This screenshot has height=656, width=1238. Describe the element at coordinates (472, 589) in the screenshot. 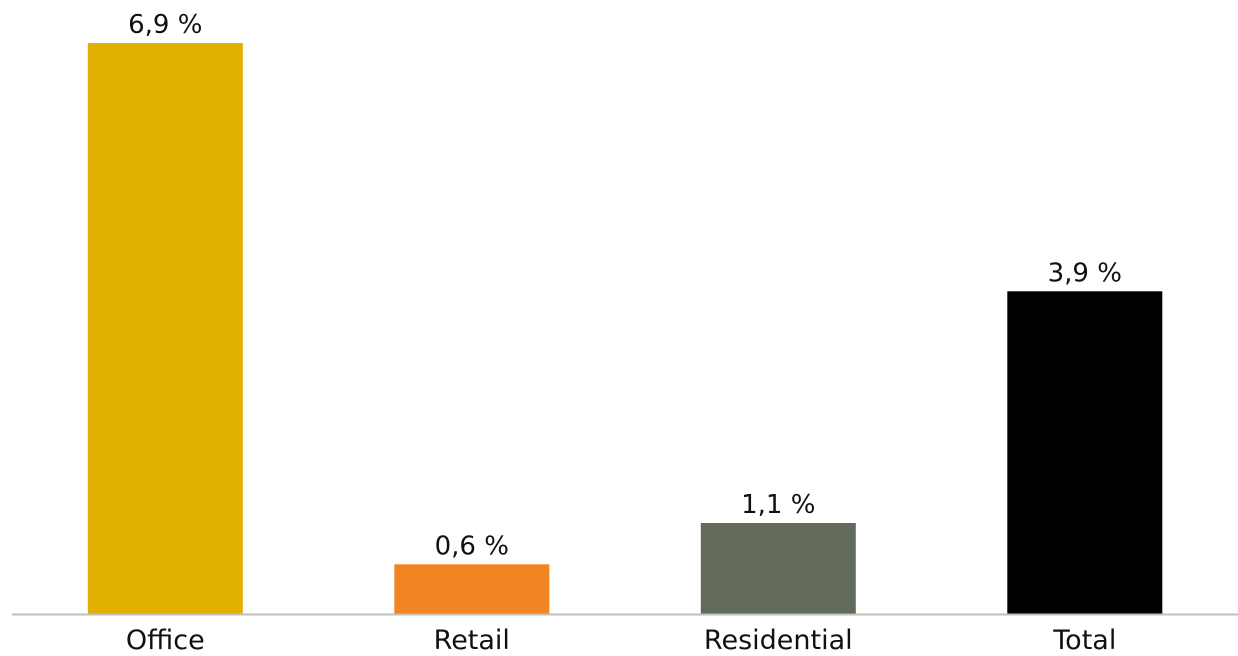

I see `bar-retail` at that location.